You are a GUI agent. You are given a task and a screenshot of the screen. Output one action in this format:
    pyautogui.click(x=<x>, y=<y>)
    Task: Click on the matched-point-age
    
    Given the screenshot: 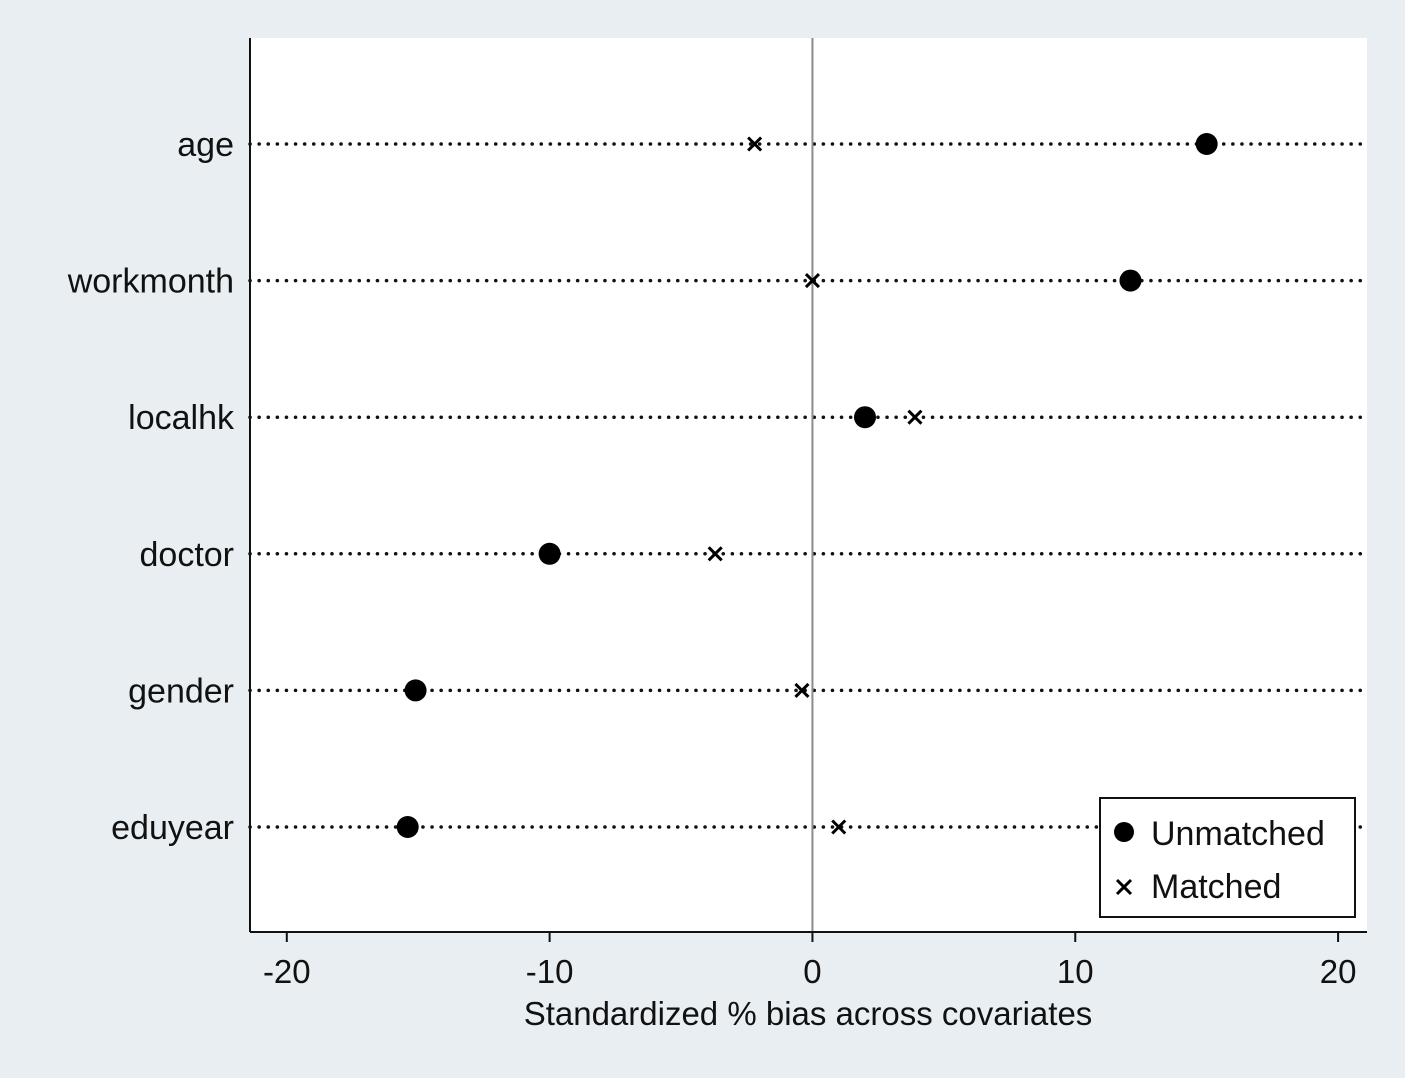 What is the action you would take?
    pyautogui.click(x=755, y=144)
    